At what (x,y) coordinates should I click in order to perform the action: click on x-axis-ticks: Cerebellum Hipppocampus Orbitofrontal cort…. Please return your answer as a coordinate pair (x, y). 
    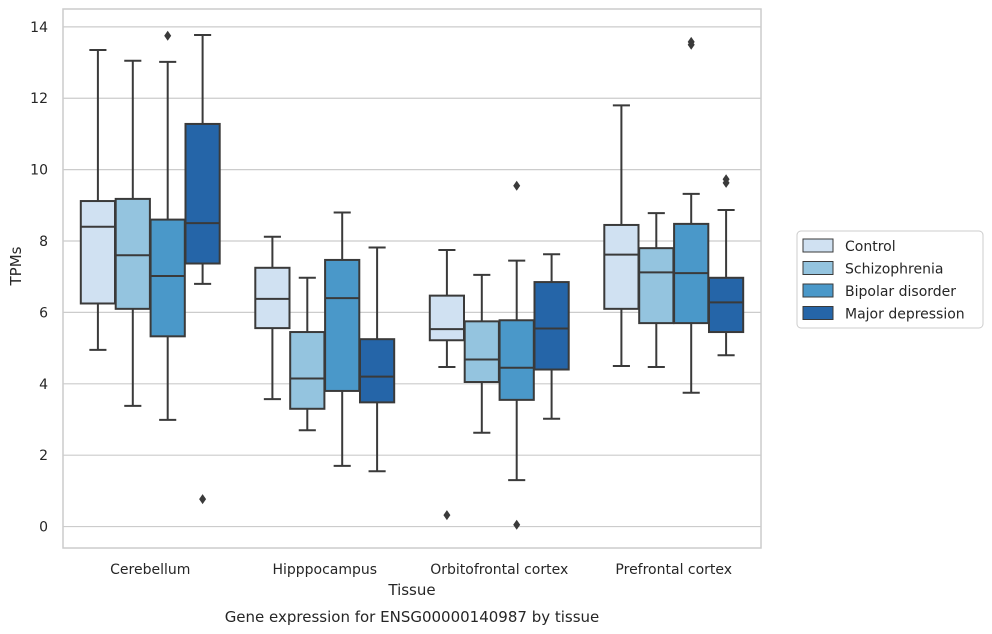
    Looking at the image, I should click on (421, 570).